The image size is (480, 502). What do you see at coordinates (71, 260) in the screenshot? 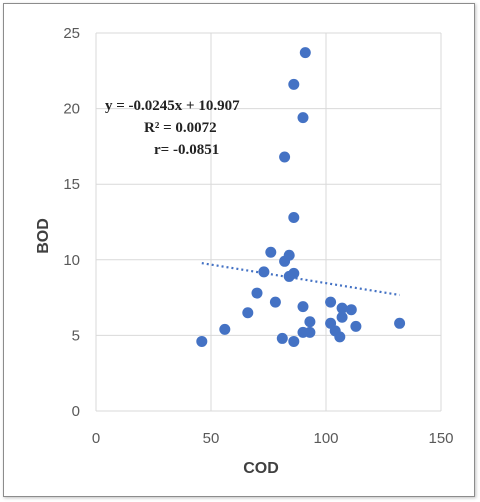
I see `y-tick-label: 10` at bounding box center [71, 260].